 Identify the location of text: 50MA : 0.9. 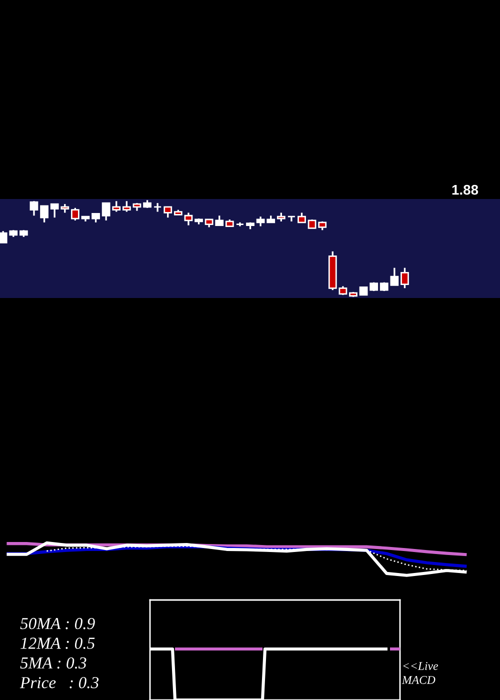
(57, 624).